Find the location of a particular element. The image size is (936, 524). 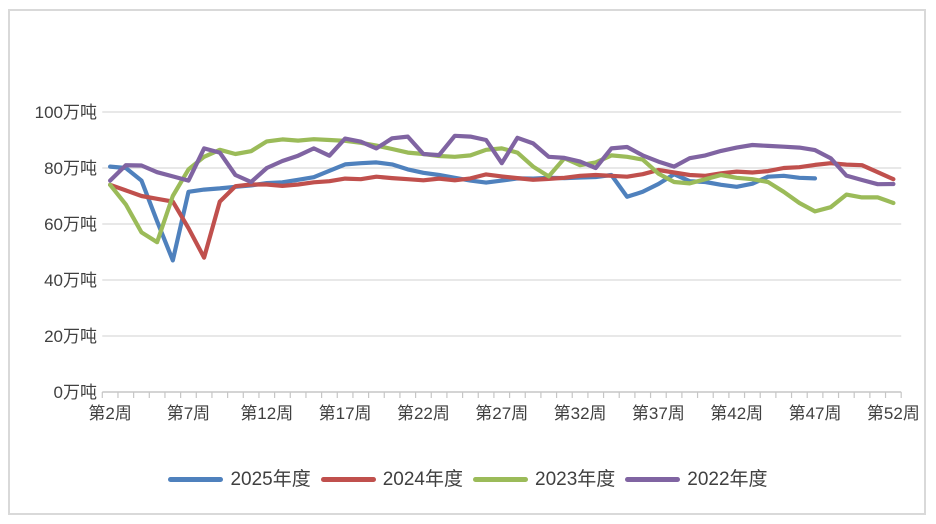

x-axis-tick-label: 第12周 is located at coordinates (266, 413).